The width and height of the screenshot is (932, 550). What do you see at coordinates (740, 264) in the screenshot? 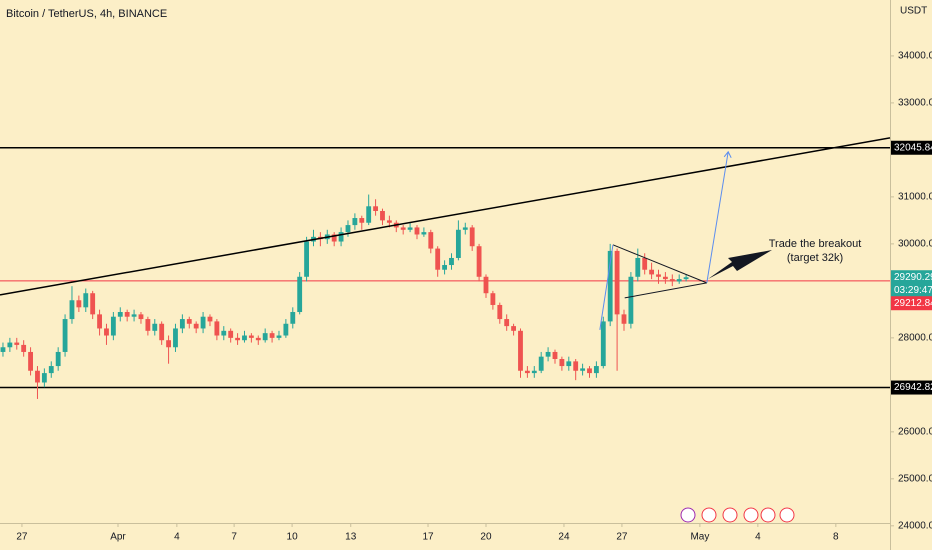
I see `callout-arrow` at bounding box center [740, 264].